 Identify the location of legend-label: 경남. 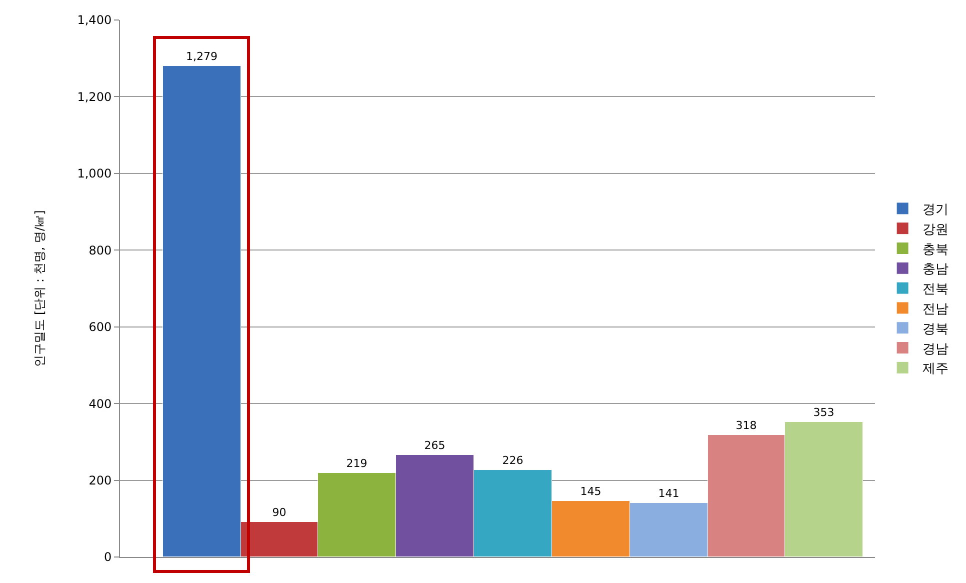
(935, 349).